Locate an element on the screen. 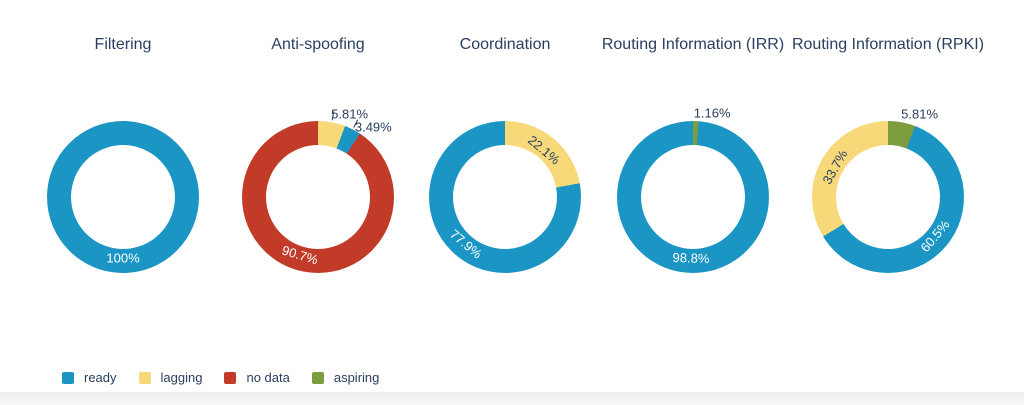 The width and height of the screenshot is (1024, 405). donut-chart-coordination is located at coordinates (505, 197).